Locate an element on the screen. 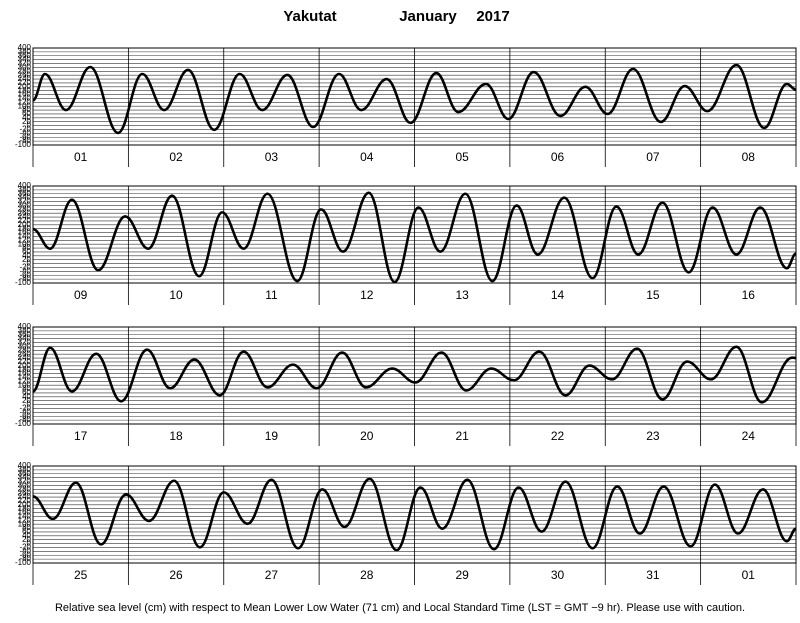 This screenshot has height=623, width=800. title-month: January is located at coordinates (428, 16).